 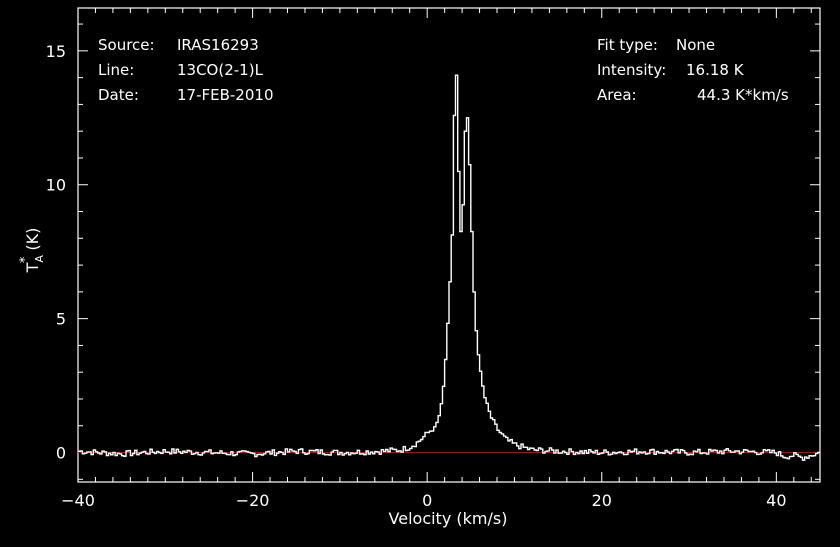 I want to click on info-right-key-1: Intensity:, so click(x=631, y=70).